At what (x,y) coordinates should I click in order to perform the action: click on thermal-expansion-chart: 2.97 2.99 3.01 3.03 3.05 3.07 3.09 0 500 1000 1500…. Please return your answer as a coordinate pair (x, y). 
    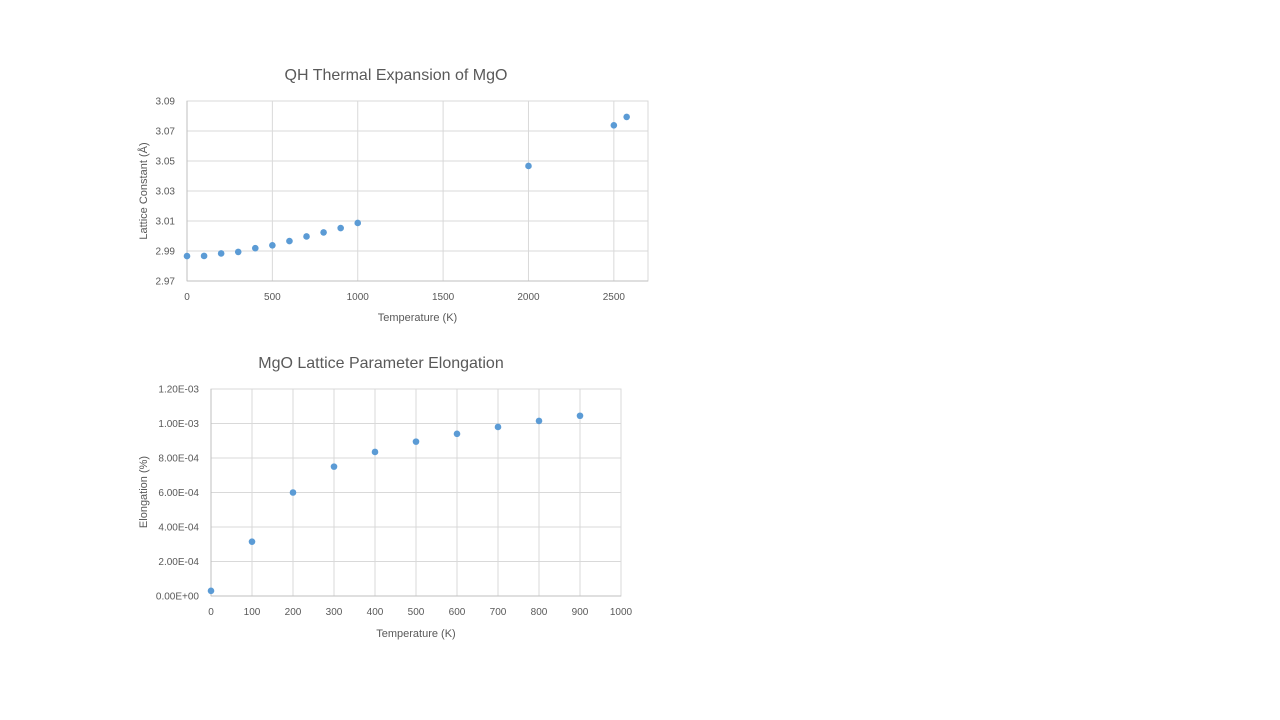
    Looking at the image, I should click on (393, 195).